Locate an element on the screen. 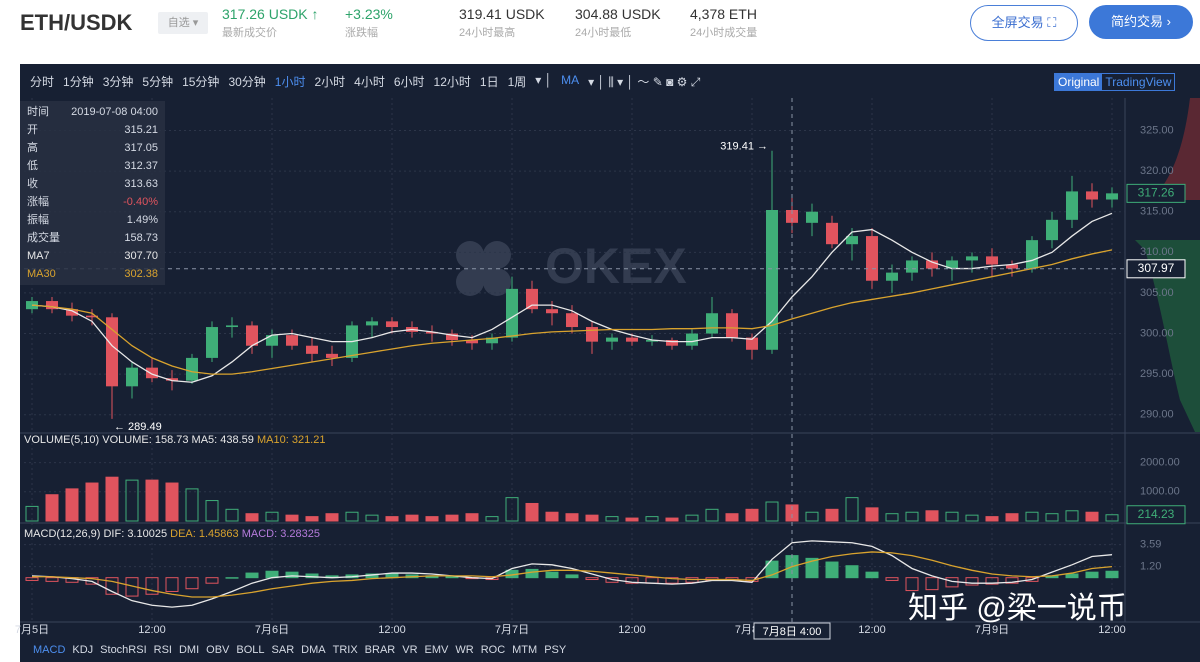 The width and height of the screenshot is (1200, 662). indicator-select: MA is located at coordinates (570, 80).